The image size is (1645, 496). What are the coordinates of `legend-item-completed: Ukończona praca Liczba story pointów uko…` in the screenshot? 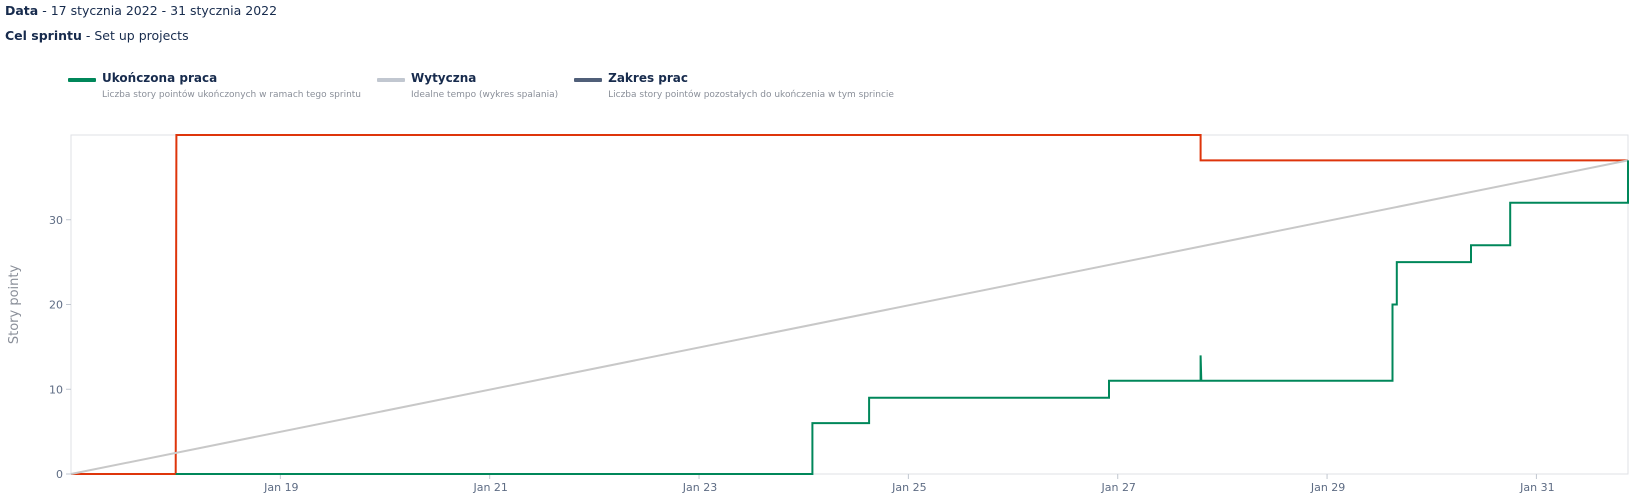 It's located at (214, 86).